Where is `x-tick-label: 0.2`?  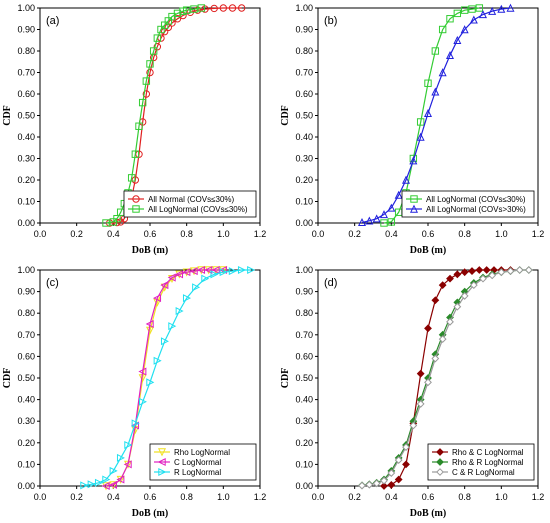 x-tick-label: 0.2 is located at coordinates (76, 234).